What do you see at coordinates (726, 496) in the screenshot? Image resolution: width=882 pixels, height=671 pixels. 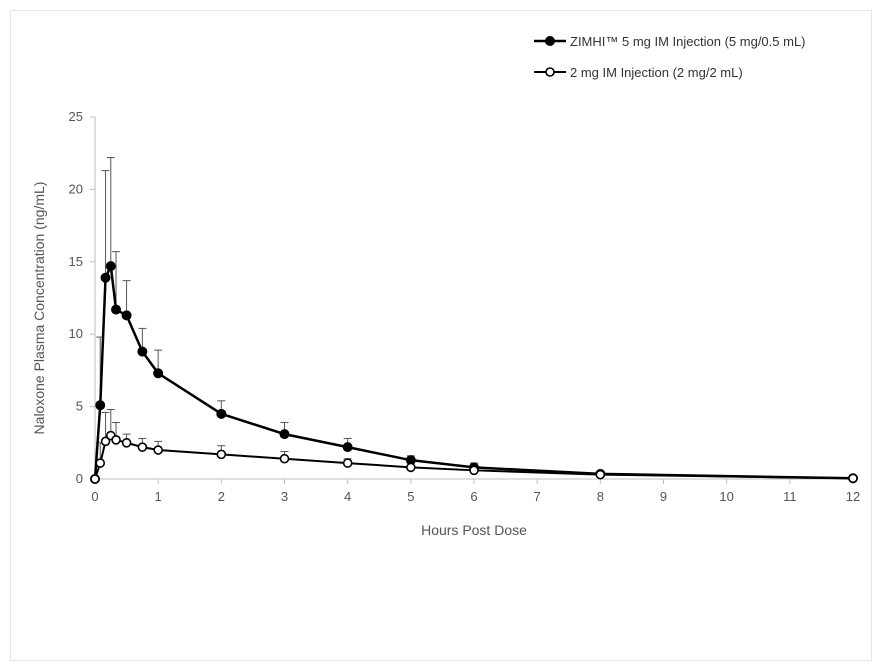 I see `x-tick-label: 10` at bounding box center [726, 496].